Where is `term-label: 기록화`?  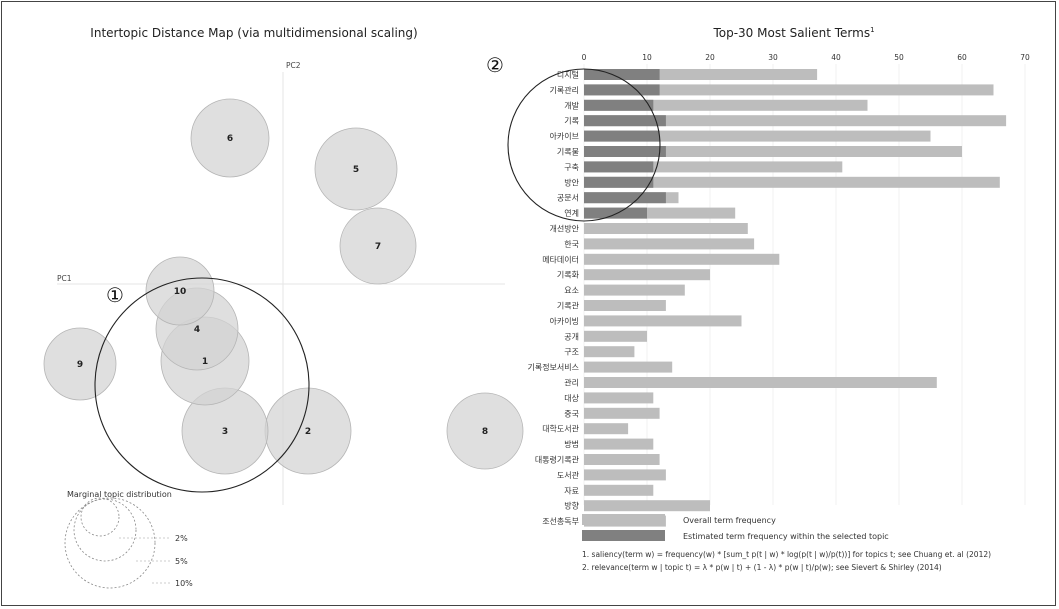
term-label: 기록화 is located at coordinates (568, 275).